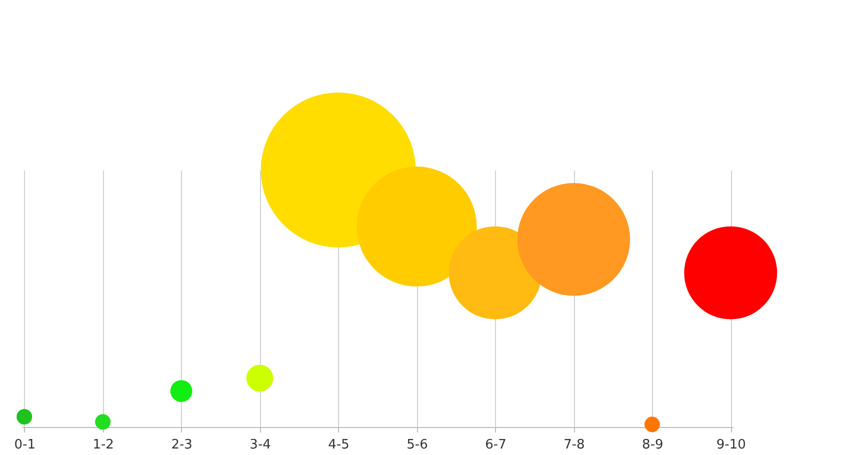 The height and width of the screenshot is (455, 847). I want to click on x-tick-label: 9-10, so click(731, 445).